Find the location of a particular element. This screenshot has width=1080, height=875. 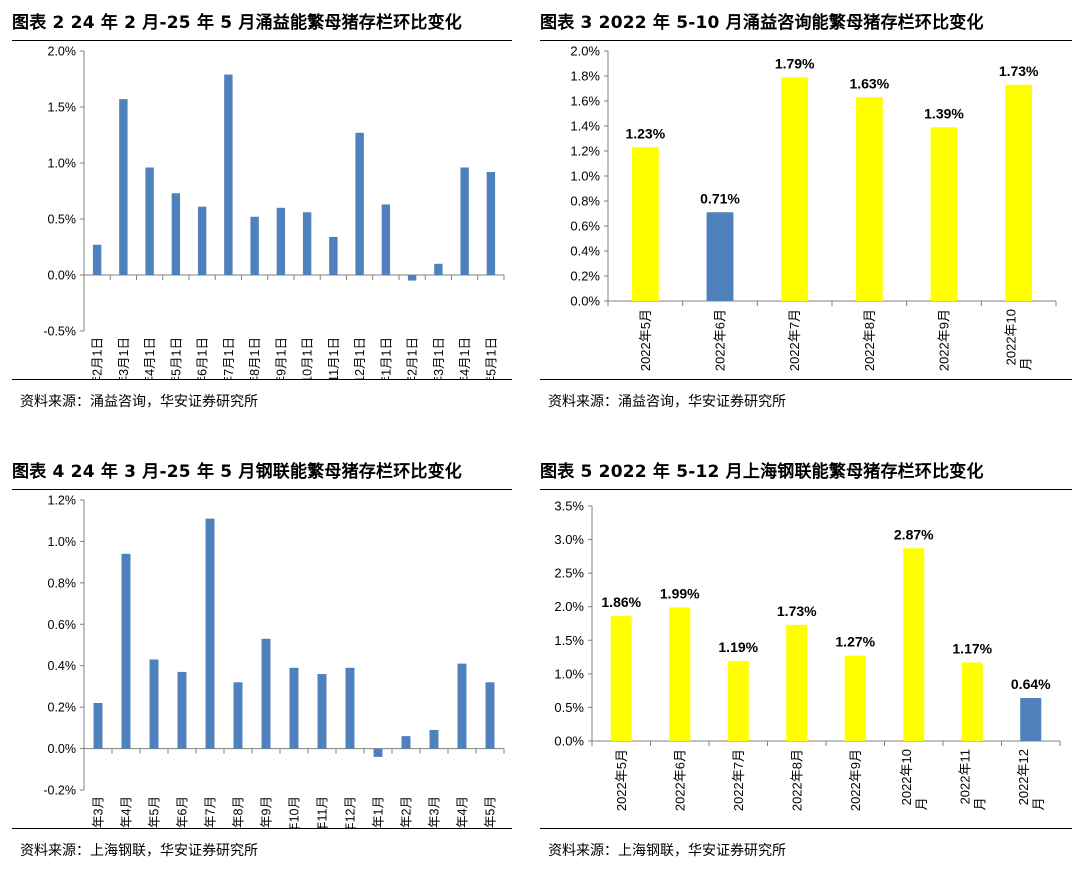

y-tick-label: 1.6% is located at coordinates (585, 101).